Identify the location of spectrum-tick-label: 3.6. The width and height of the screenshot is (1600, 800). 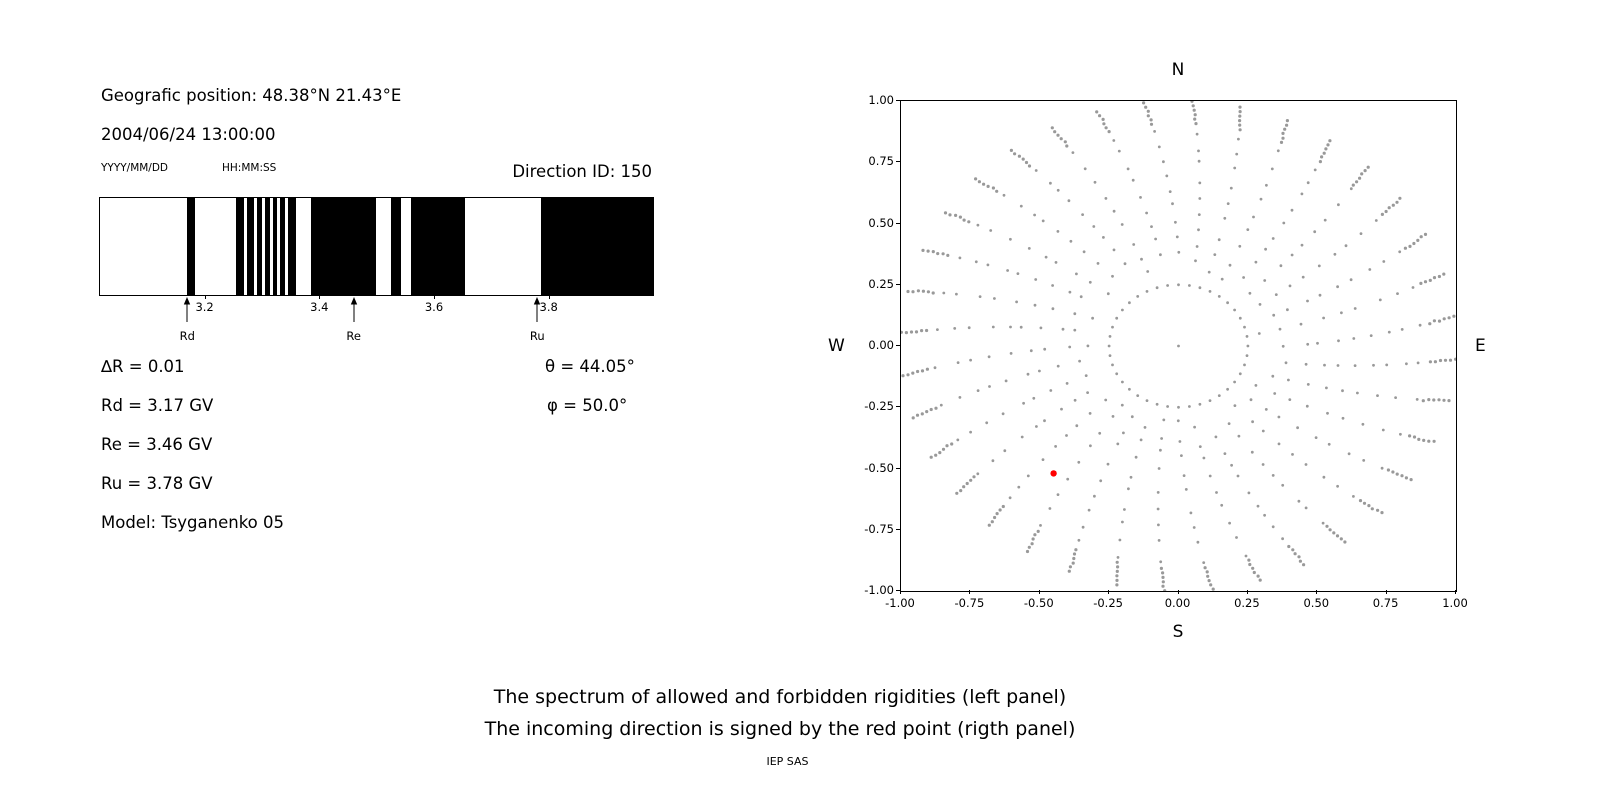
(434, 307).